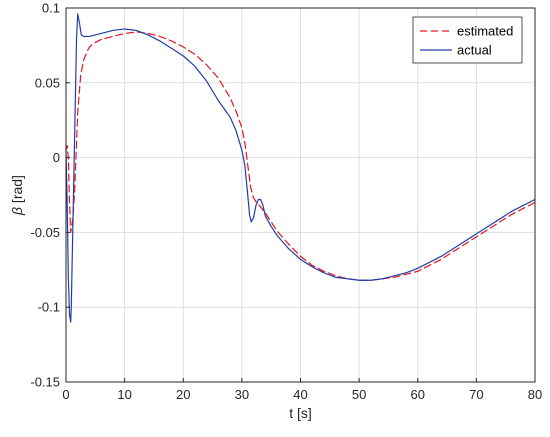 The height and width of the screenshot is (437, 550). Describe the element at coordinates (49, 307) in the screenshot. I see `y-tick-label: -0.1` at that location.